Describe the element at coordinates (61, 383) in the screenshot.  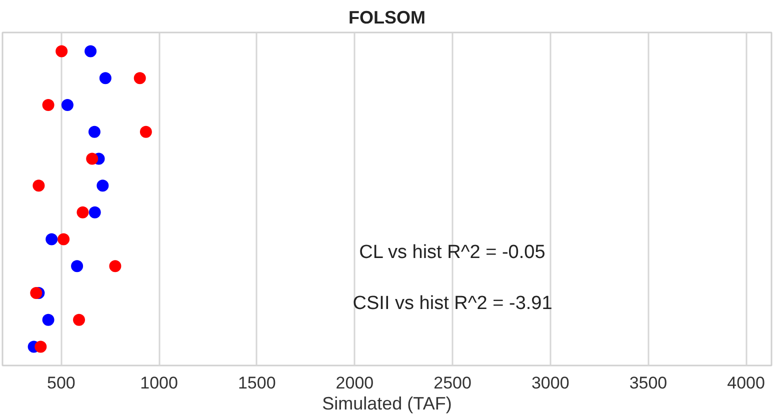
I see `x-tick-label: 500` at that location.